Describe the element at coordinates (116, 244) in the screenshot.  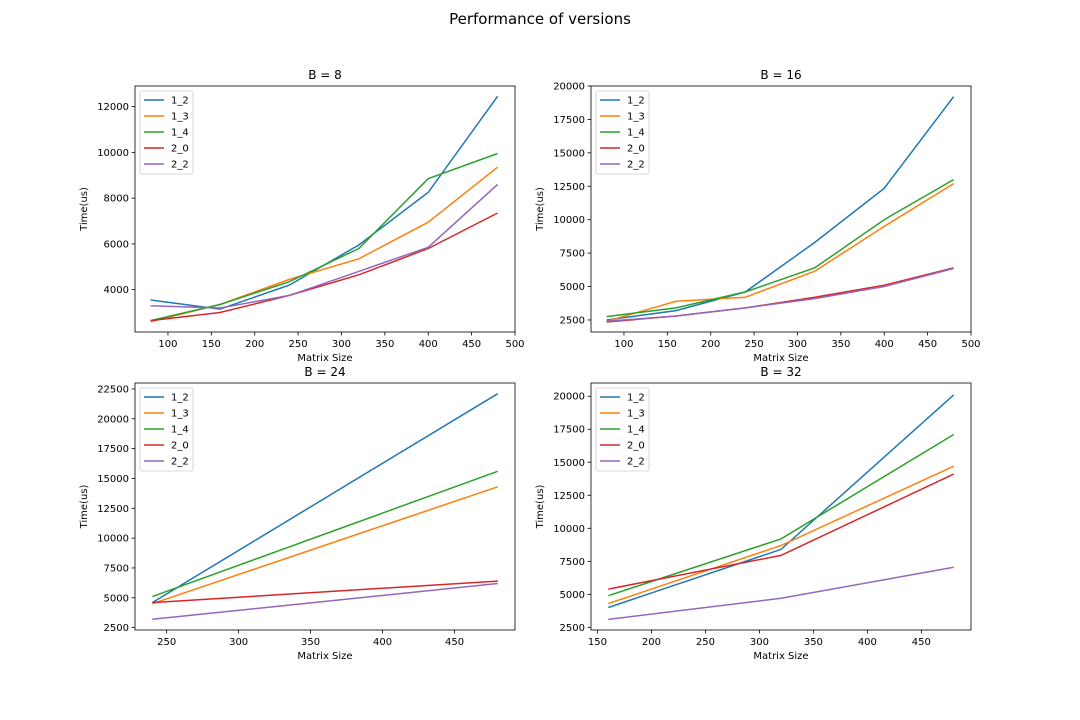
I see `y-tick-label: 6000` at that location.